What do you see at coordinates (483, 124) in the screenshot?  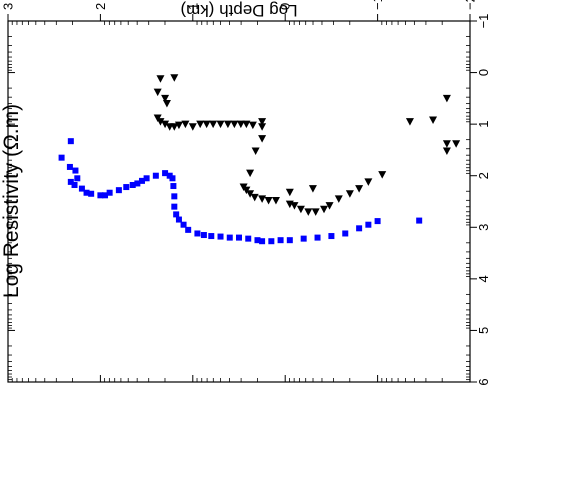 I see `y-tick-label: 1` at bounding box center [483, 124].